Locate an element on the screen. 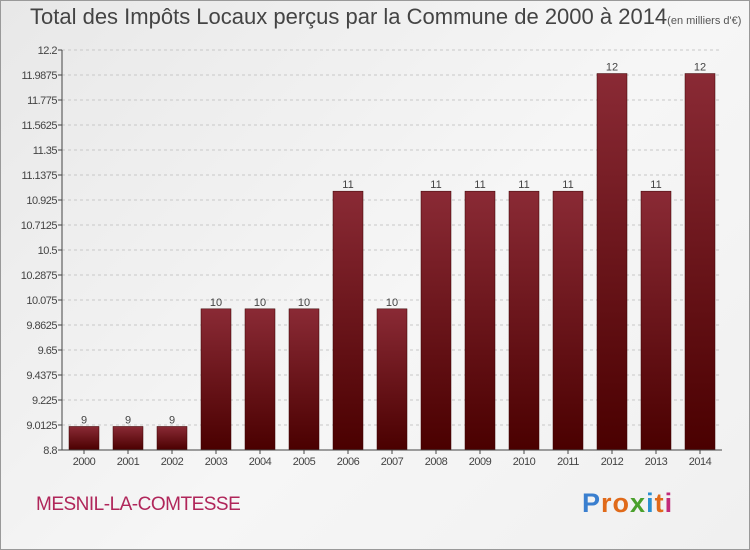  bar-2004 is located at coordinates (260, 379).